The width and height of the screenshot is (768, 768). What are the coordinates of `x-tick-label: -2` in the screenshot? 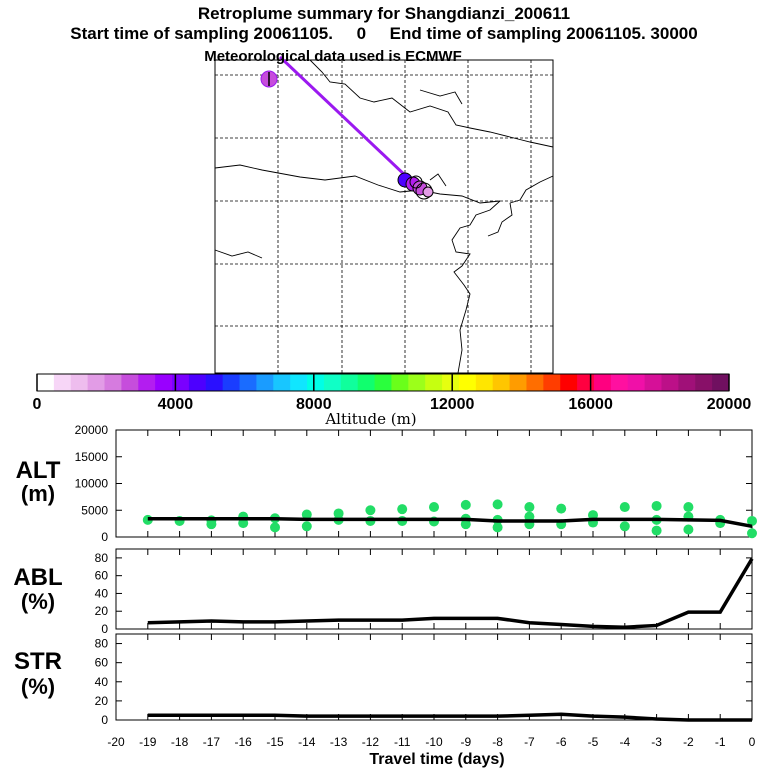 It's located at (688, 742).